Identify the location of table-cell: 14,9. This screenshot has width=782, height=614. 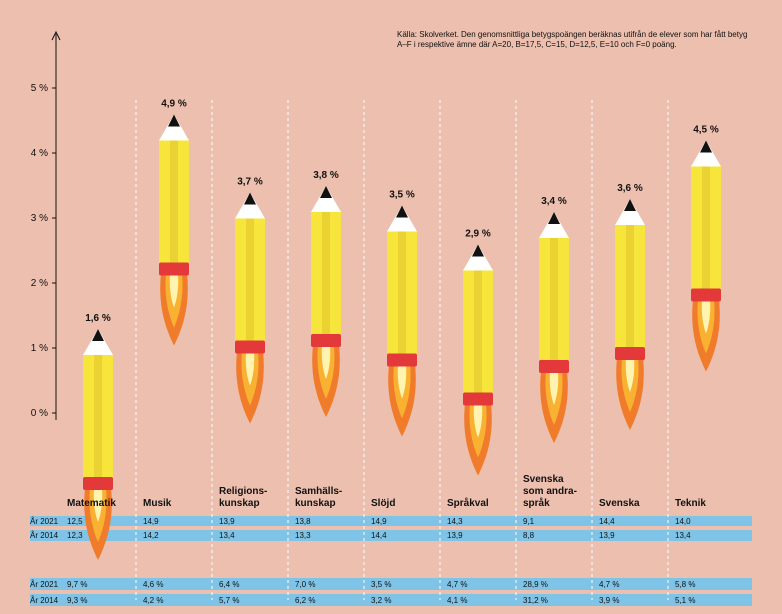
(379, 521).